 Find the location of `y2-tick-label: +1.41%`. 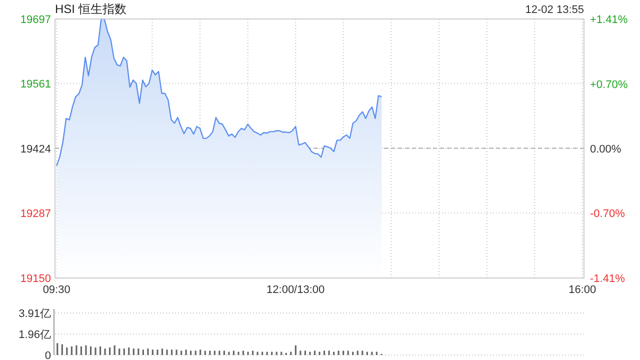

y2-tick-label: +1.41% is located at coordinates (609, 20).